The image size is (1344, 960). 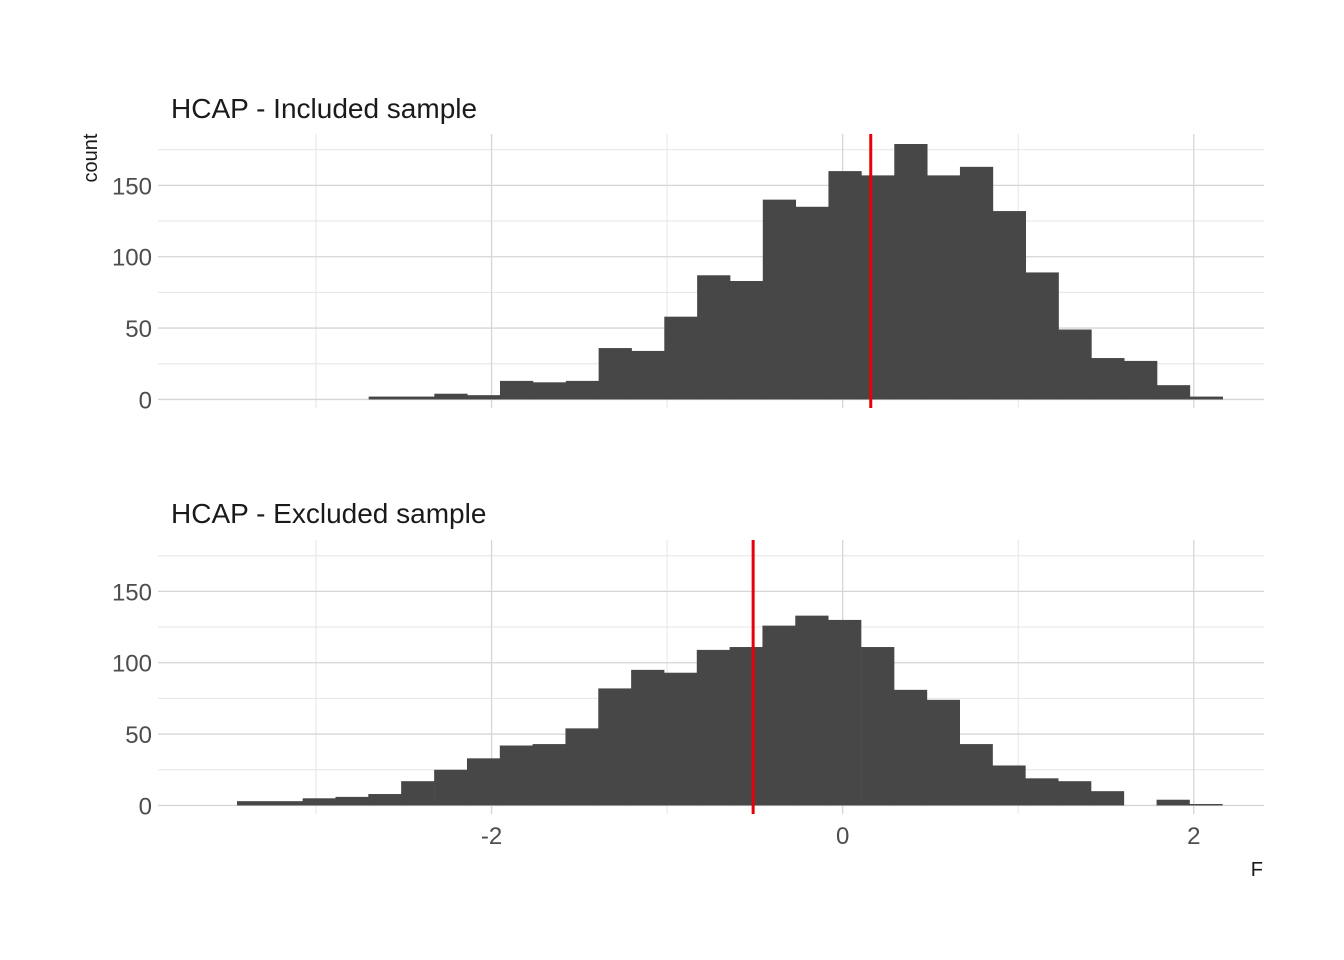 I want to click on x-tick-labels: -2 0 2, so click(x=841, y=836).